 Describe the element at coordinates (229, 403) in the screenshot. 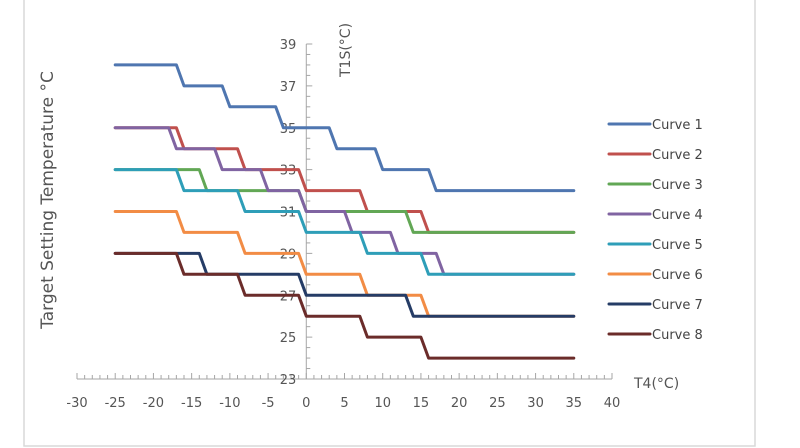

I see `x-tick-label: -10` at that location.